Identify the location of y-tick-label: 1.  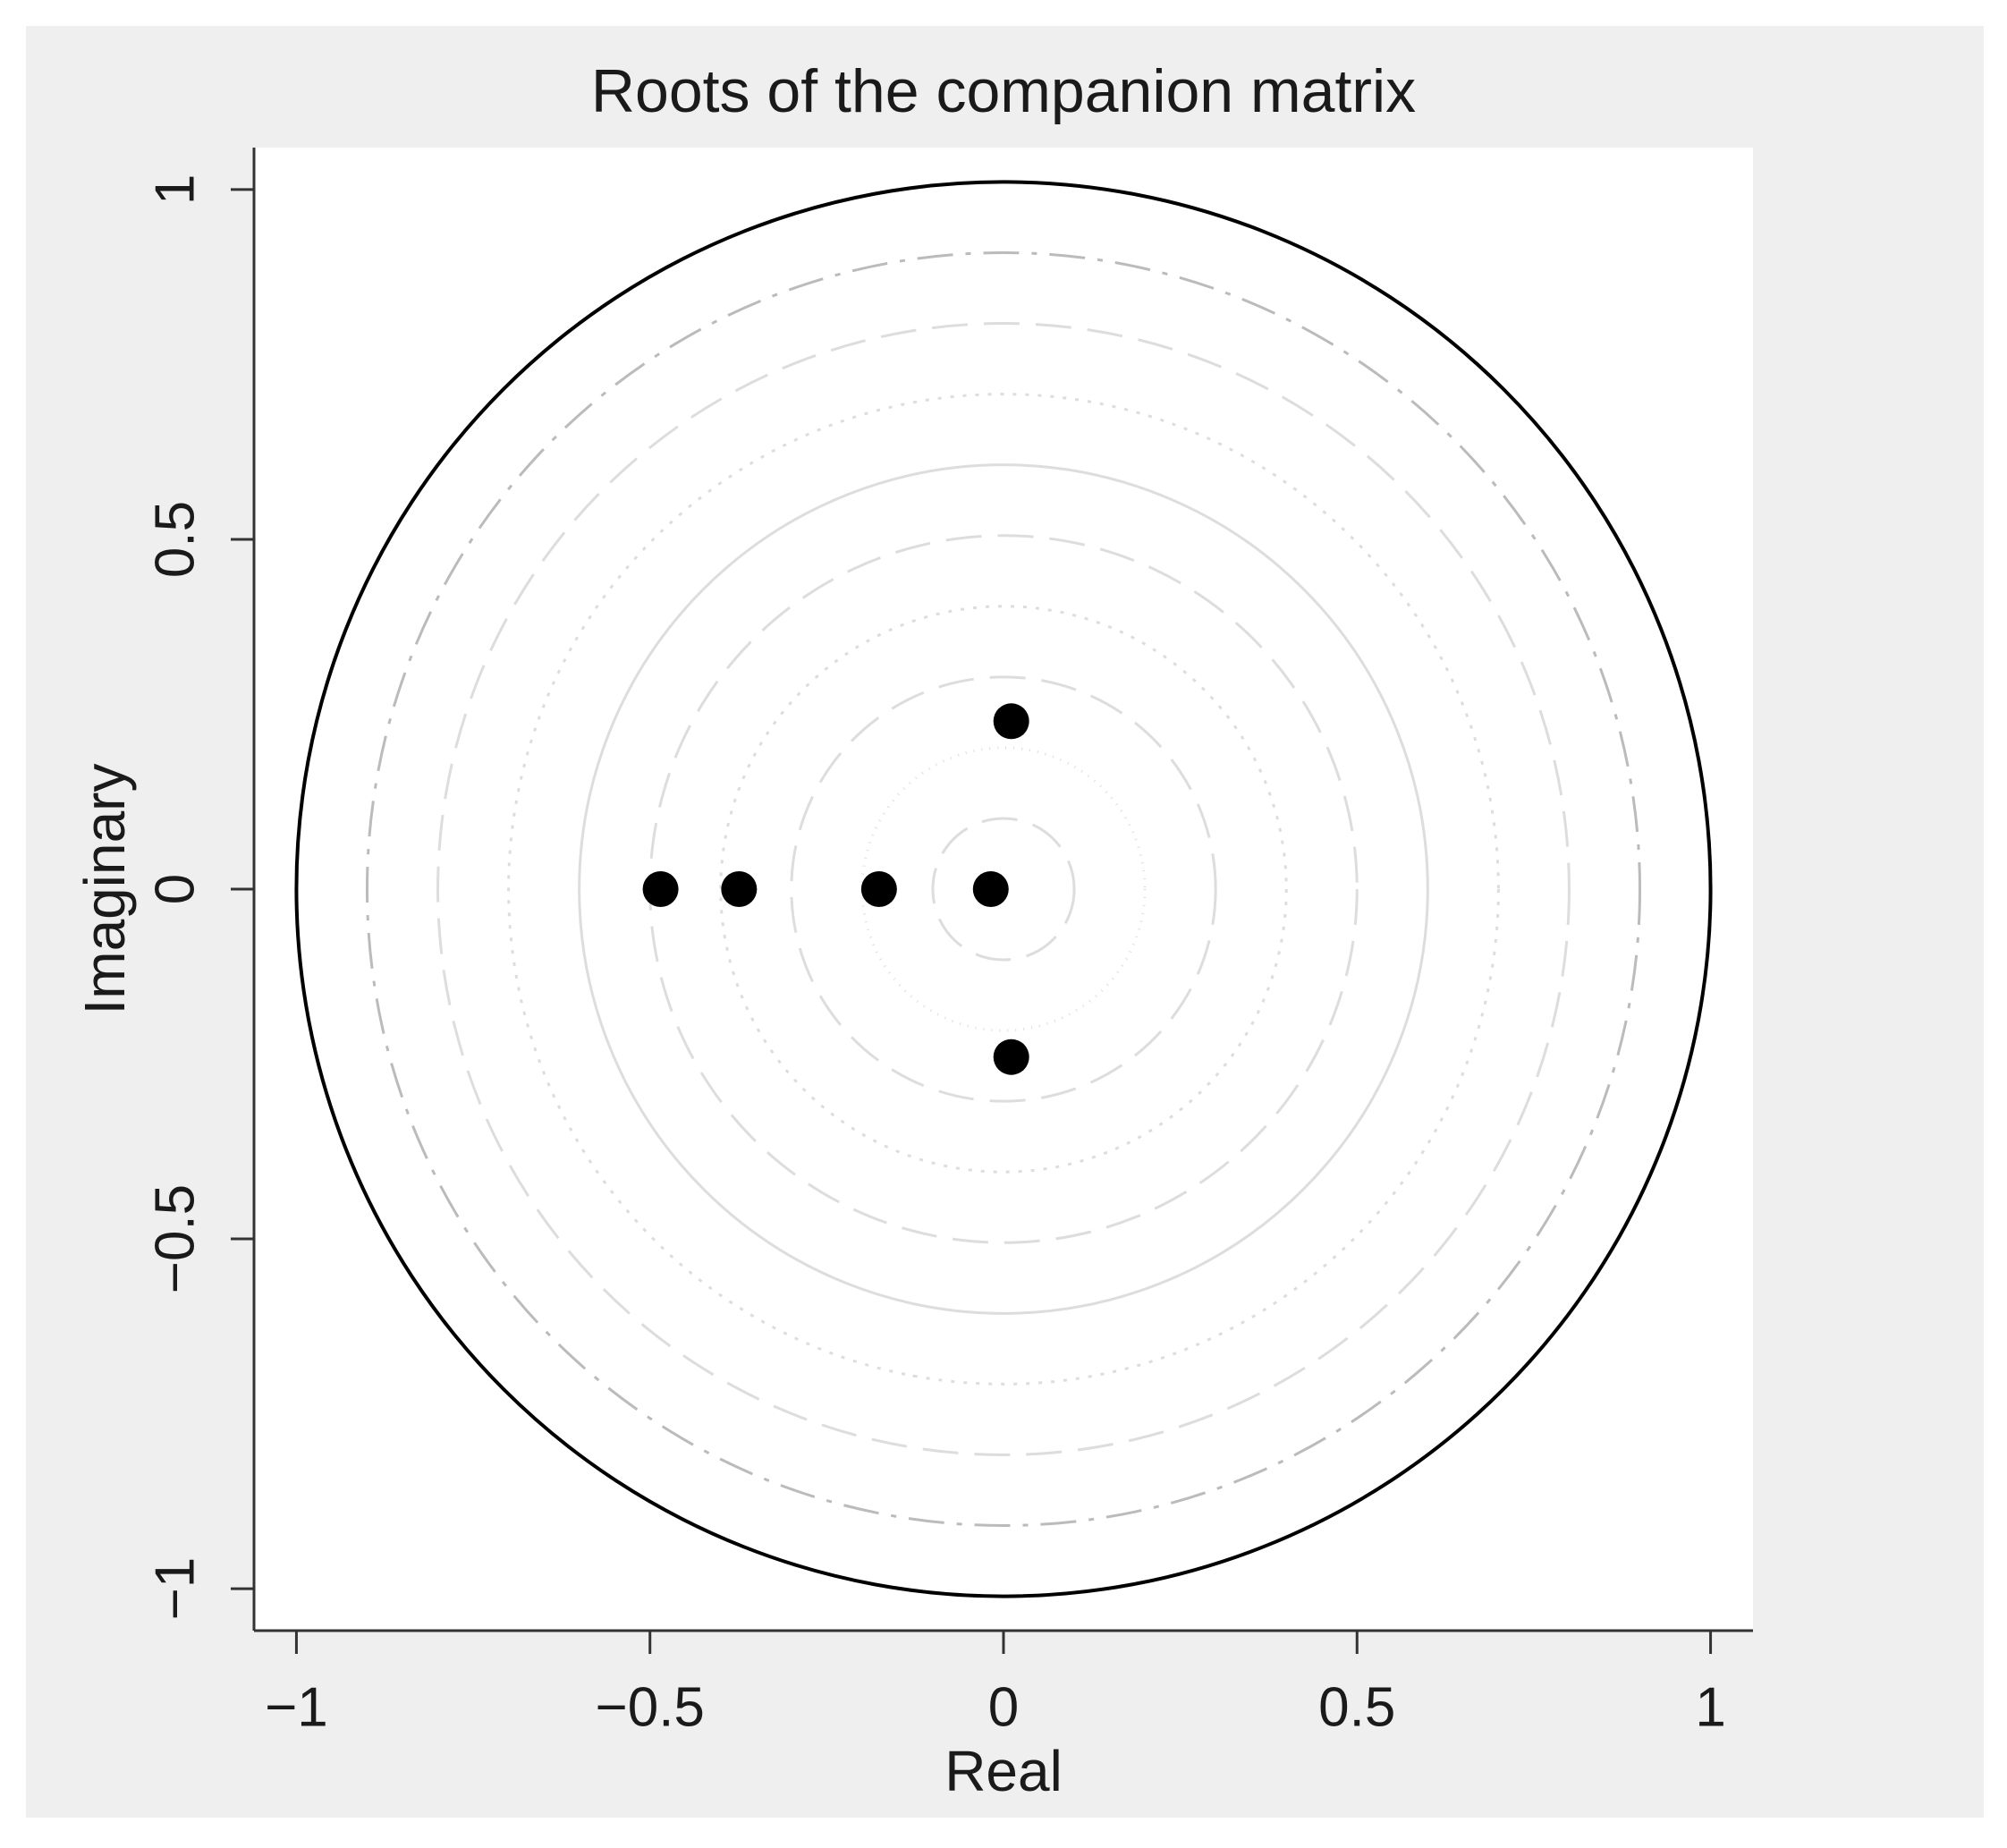
(175, 190).